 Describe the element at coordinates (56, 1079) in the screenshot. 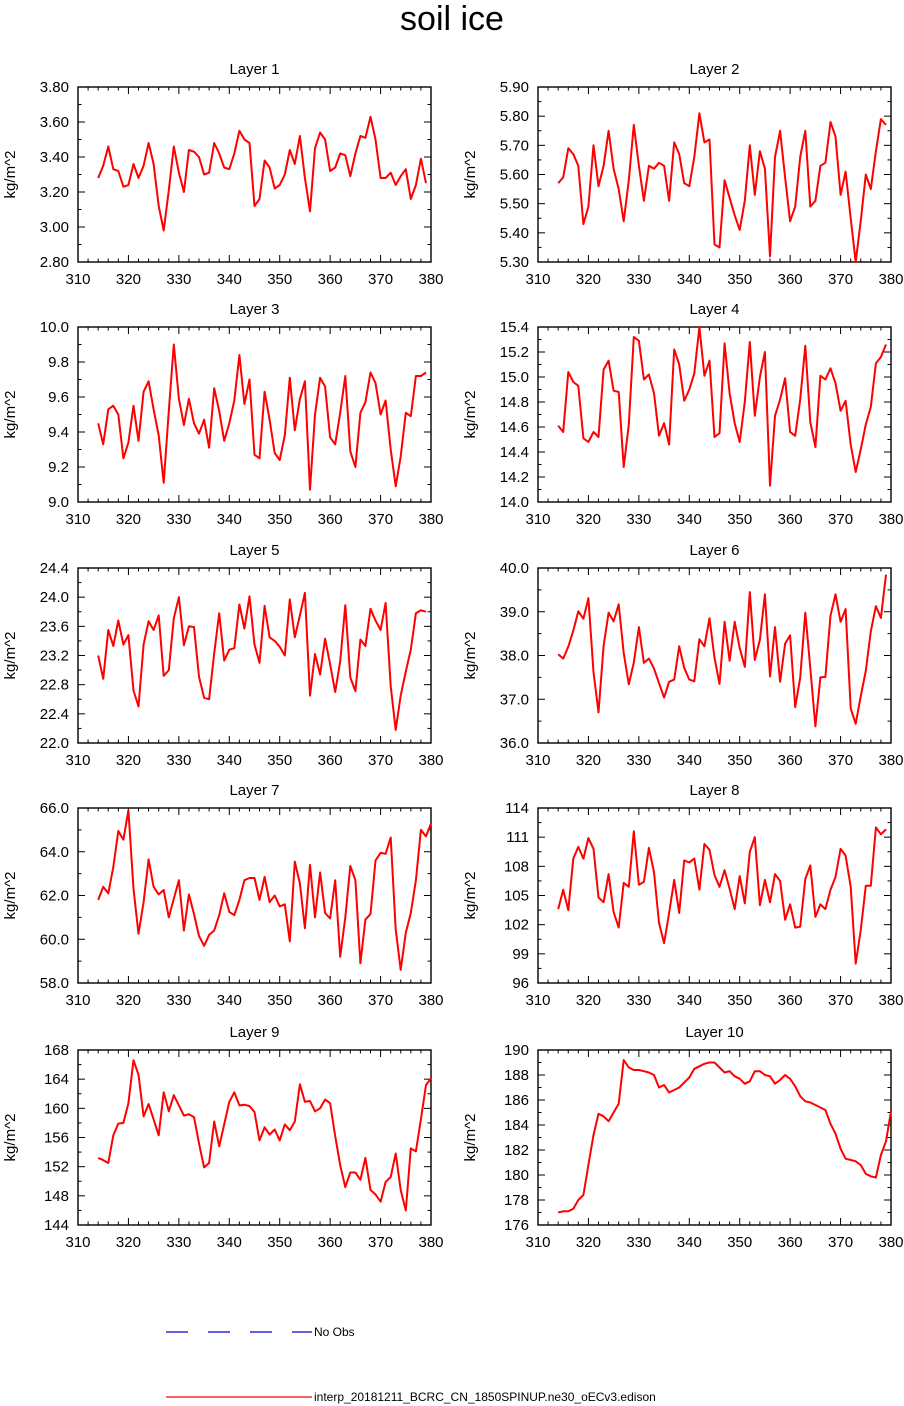

I see `y-tick-label: 164` at that location.